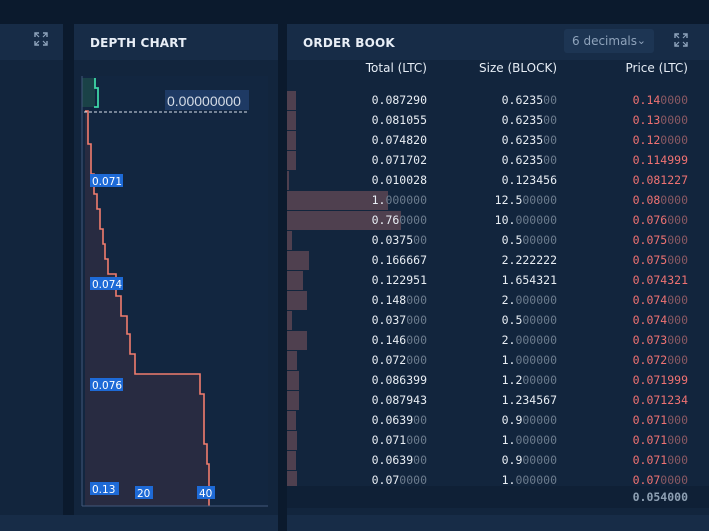  I want to click on column-header-size: Size (BLOCK), so click(518, 68).